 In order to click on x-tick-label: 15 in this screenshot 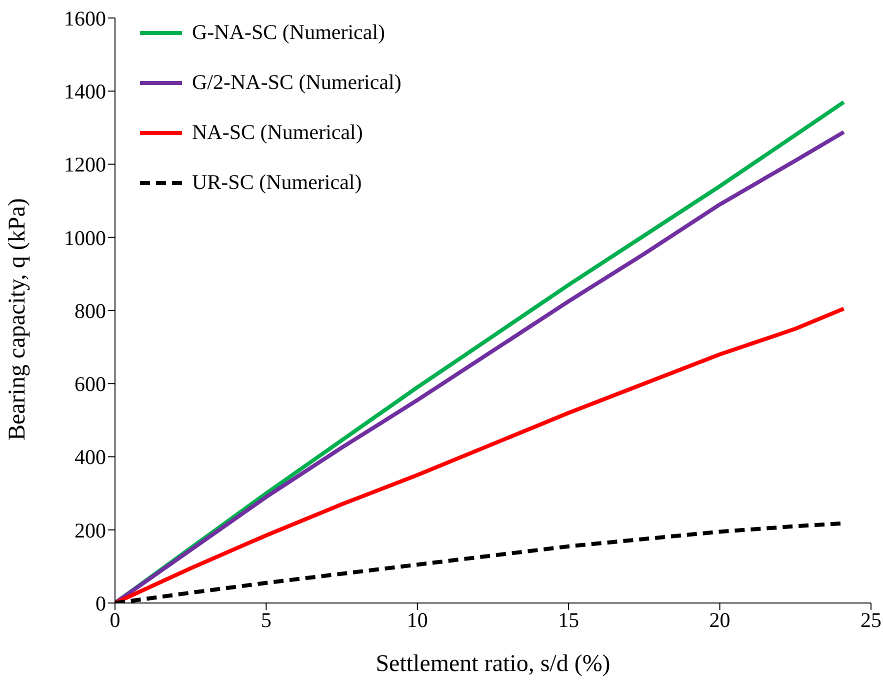, I will do `click(569, 620)`.